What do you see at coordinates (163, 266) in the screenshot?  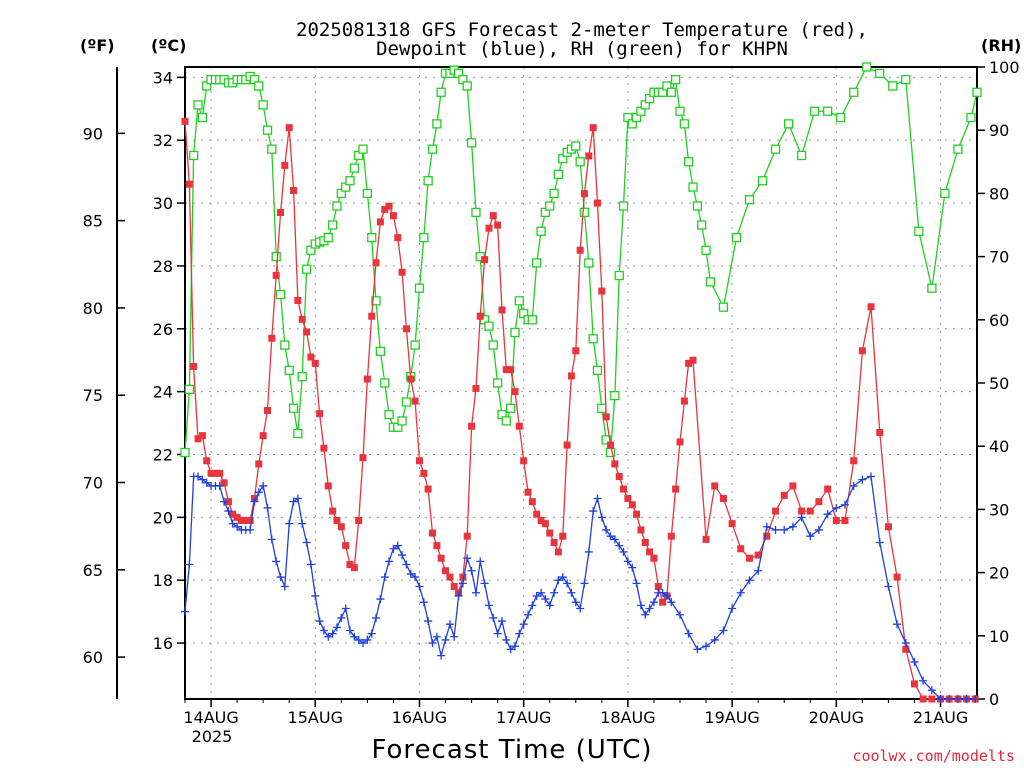 I see `y-tick-label-celsius: 28` at bounding box center [163, 266].